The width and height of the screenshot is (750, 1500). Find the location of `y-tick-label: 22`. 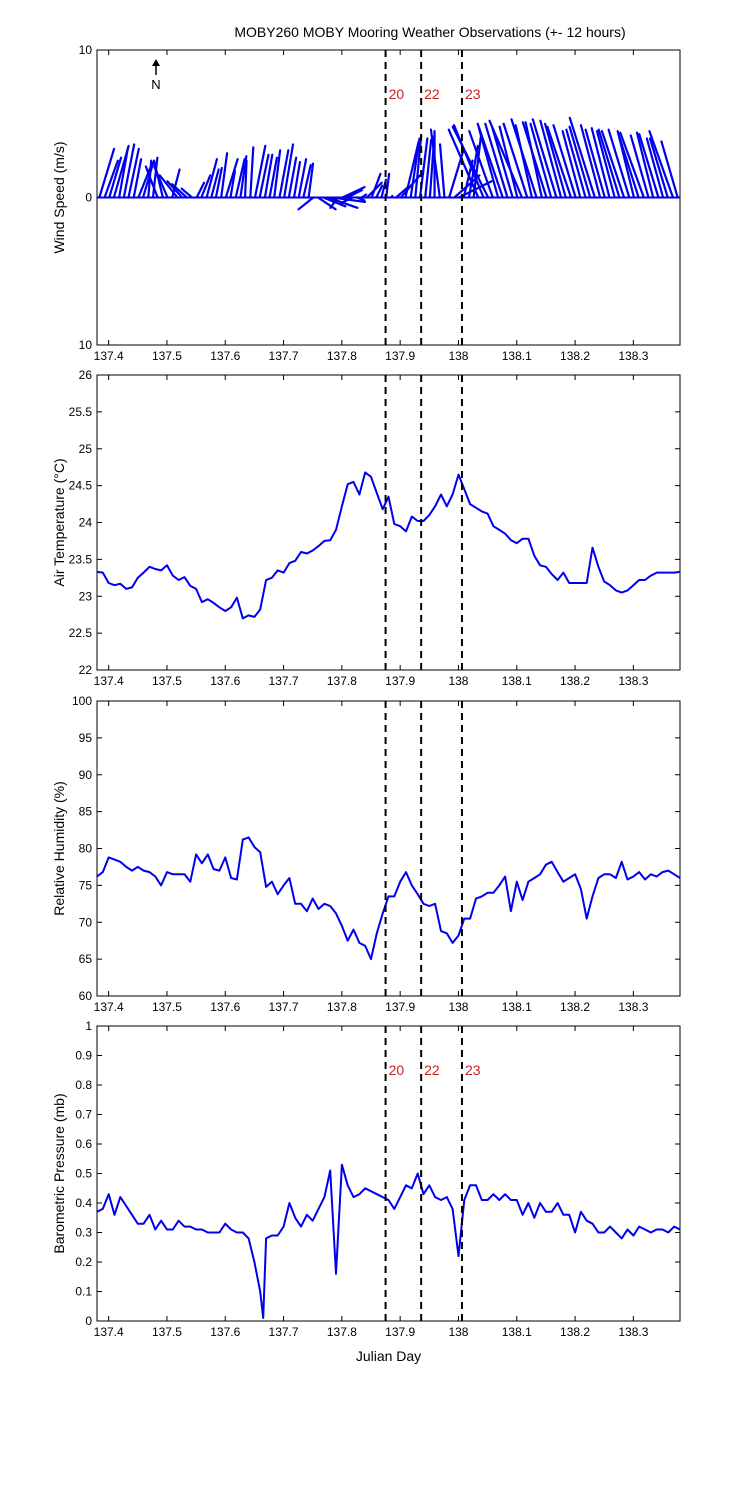

y-tick-label: 22 is located at coordinates (86, 670).